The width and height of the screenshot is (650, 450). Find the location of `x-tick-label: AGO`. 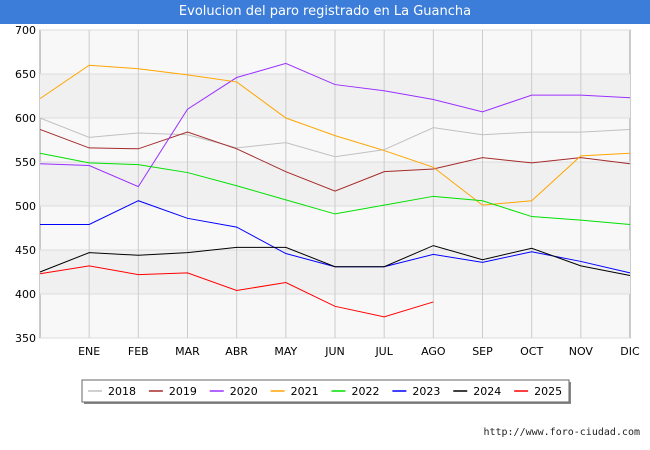

x-tick-label: AGO is located at coordinates (433, 351).